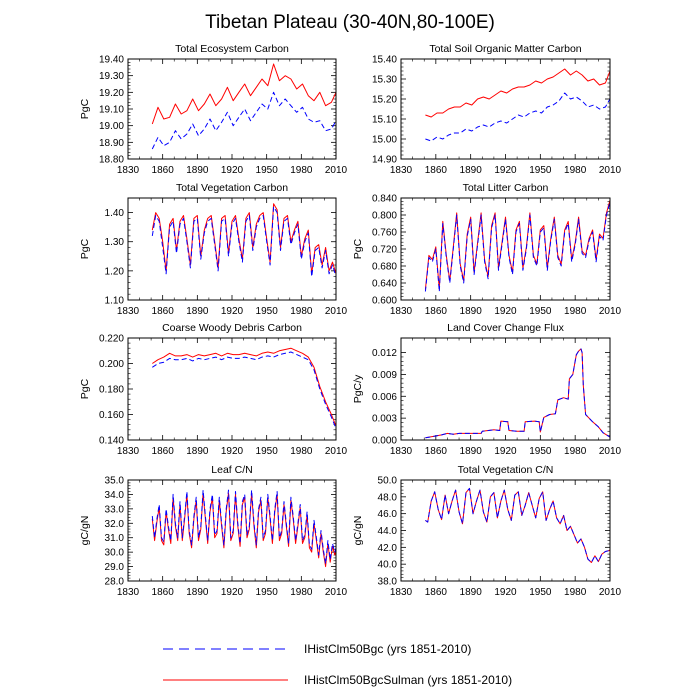 This screenshot has width=700, height=700. What do you see at coordinates (231, 470) in the screenshot?
I see `panel-title: Leaf C/N` at bounding box center [231, 470].